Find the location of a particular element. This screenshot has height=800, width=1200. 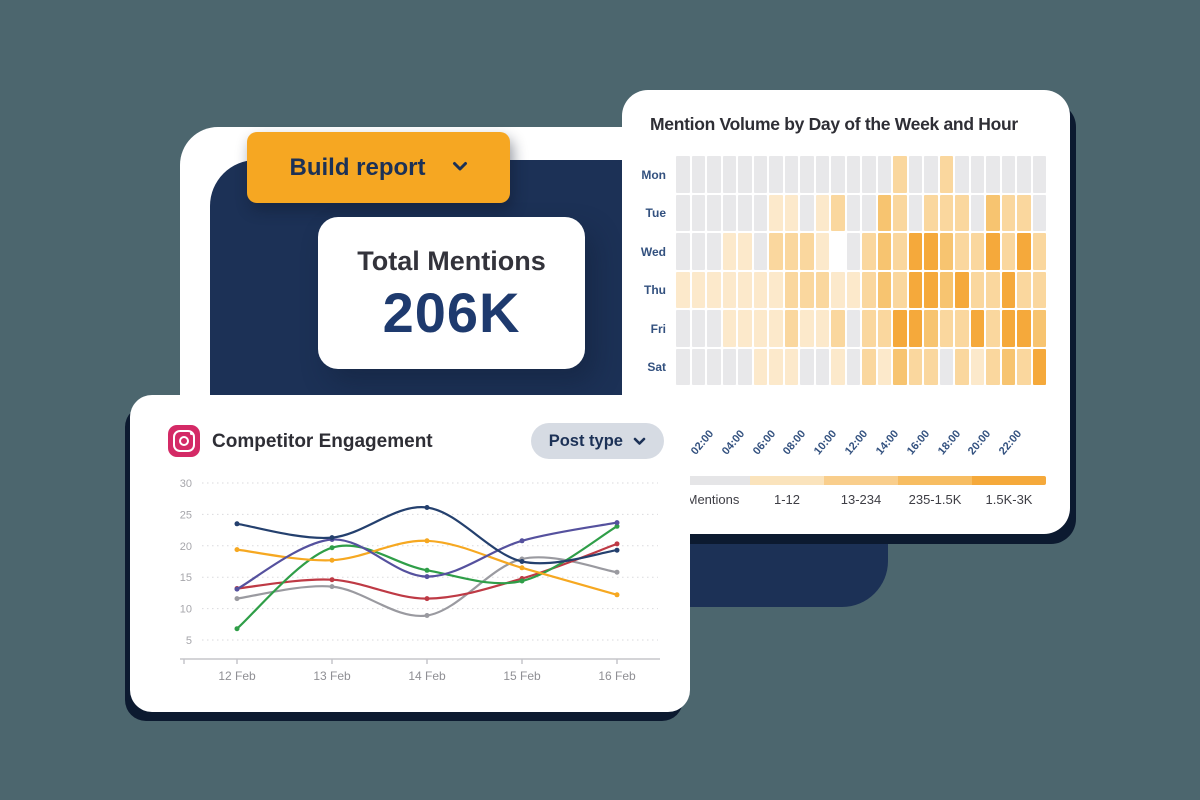

legend-label: 1.5K-3K is located at coordinates (1009, 499).